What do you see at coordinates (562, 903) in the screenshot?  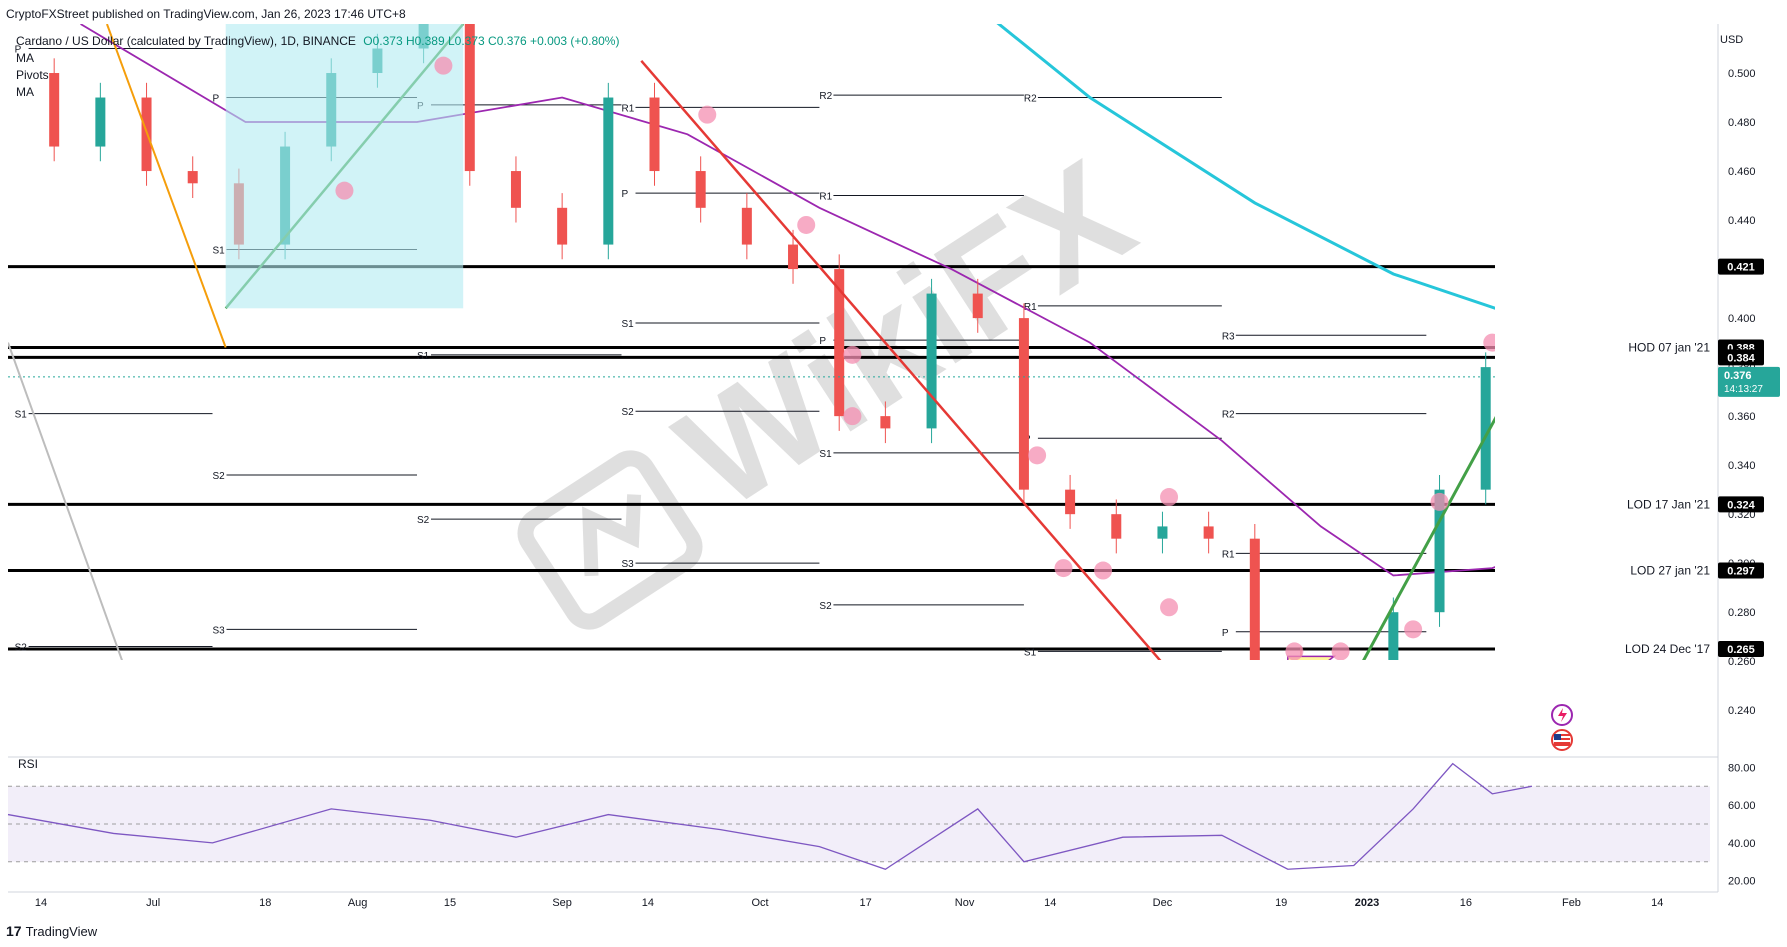 I see `x-tick-label: Sep` at bounding box center [562, 903].